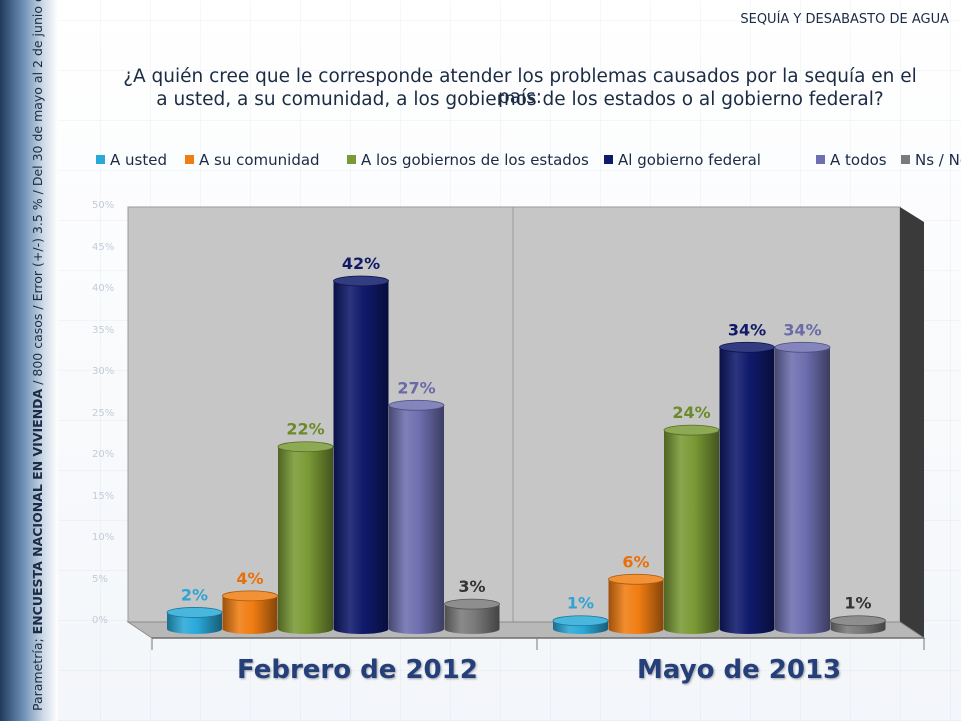 This screenshot has width=961, height=721. Describe the element at coordinates (103, 205) in the screenshot. I see `y-tick-label: 50%` at that location.